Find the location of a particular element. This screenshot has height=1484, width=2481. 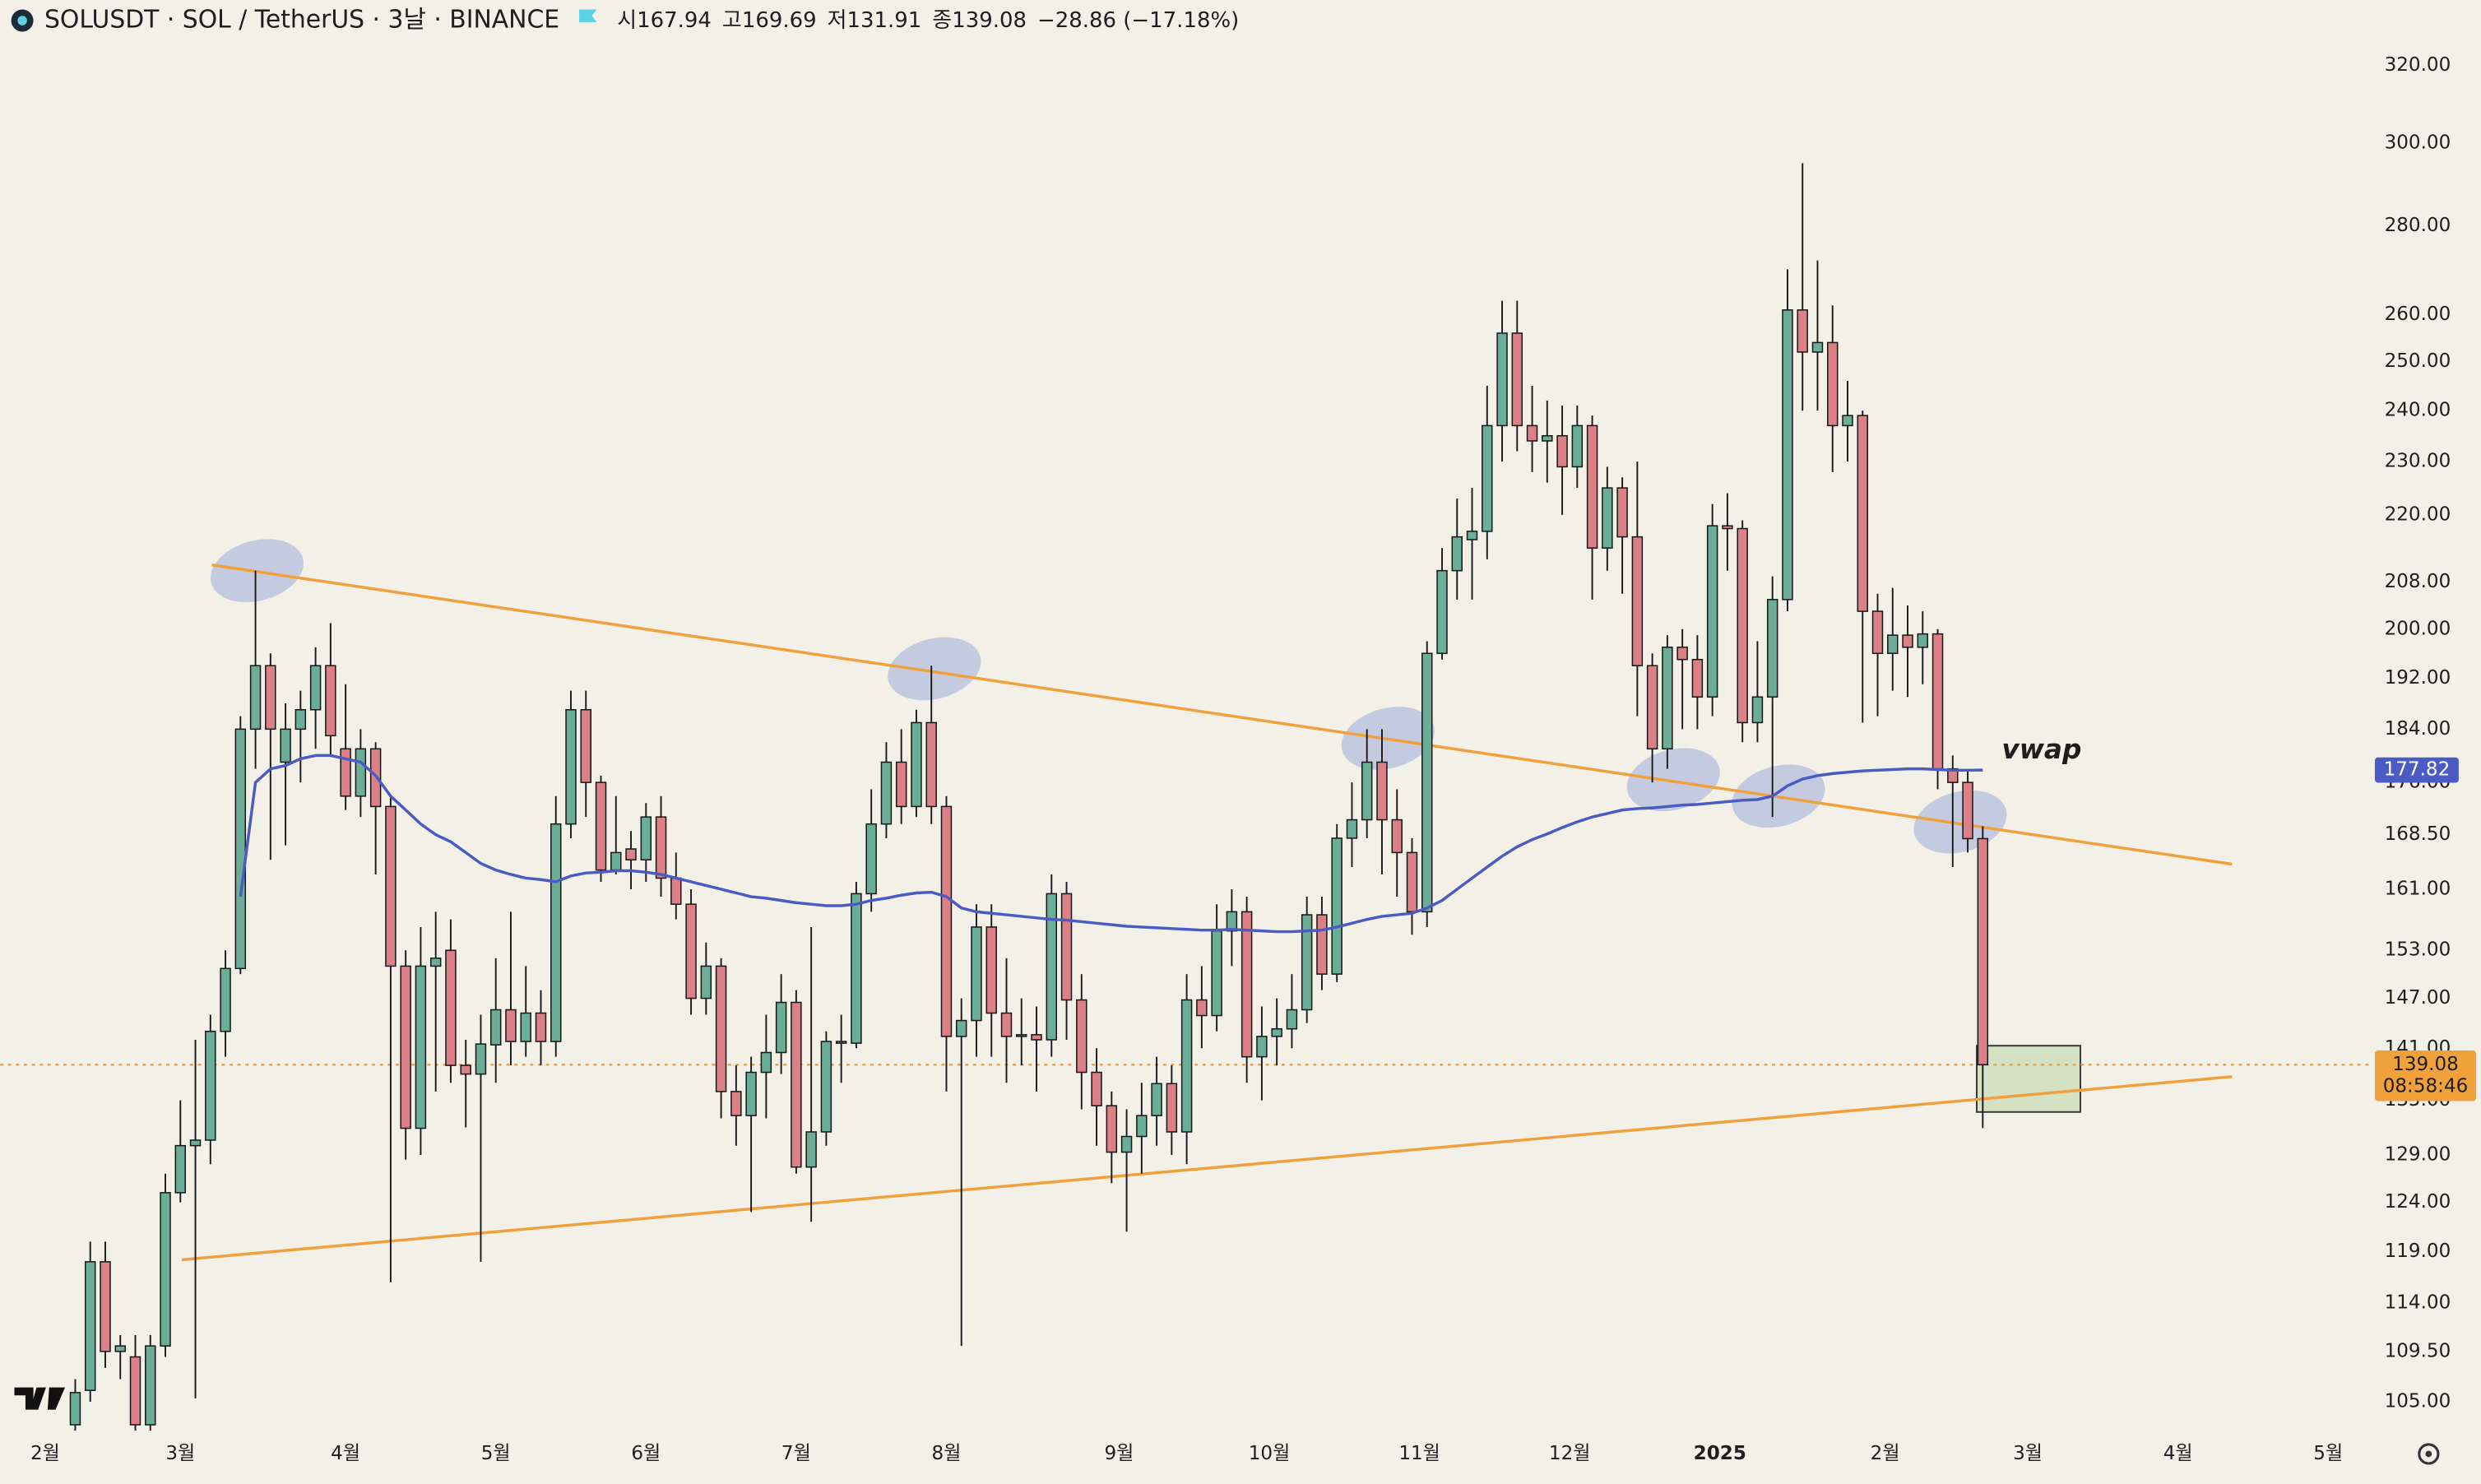

trendline is located at coordinates (1207, 1168).